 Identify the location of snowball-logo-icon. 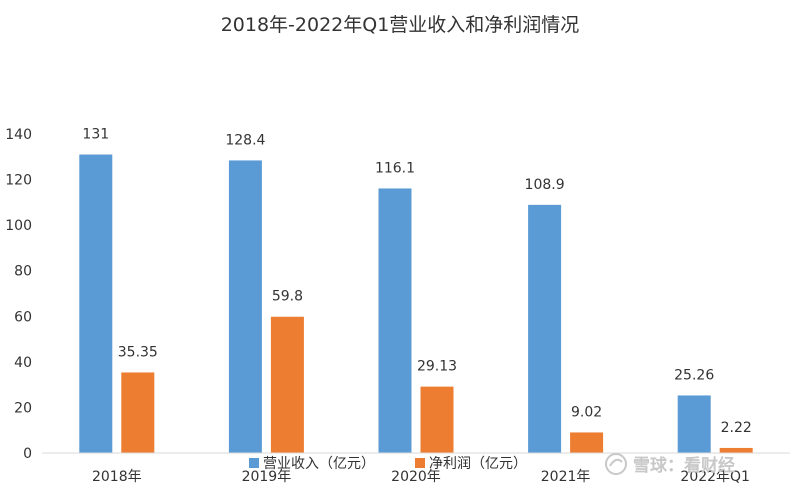
(616, 464).